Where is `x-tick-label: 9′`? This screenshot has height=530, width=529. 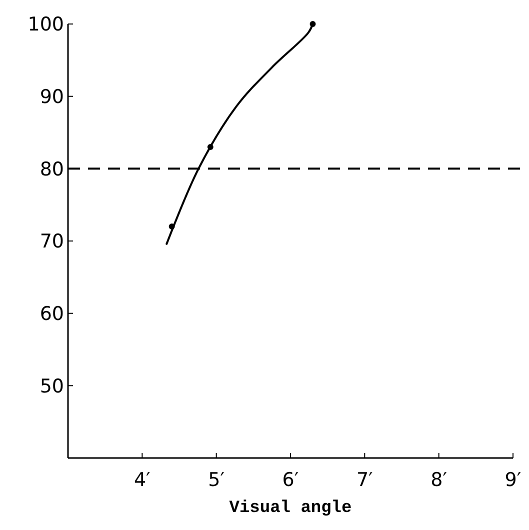
x-tick-label: 9′ is located at coordinates (513, 480).